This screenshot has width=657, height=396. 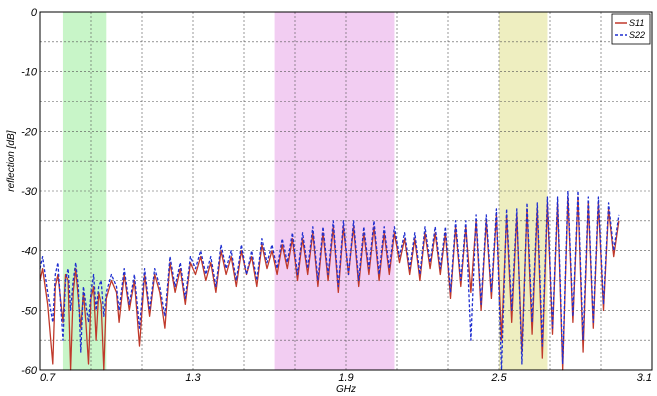 I want to click on y-tick-label: -40, so click(x=29, y=252).